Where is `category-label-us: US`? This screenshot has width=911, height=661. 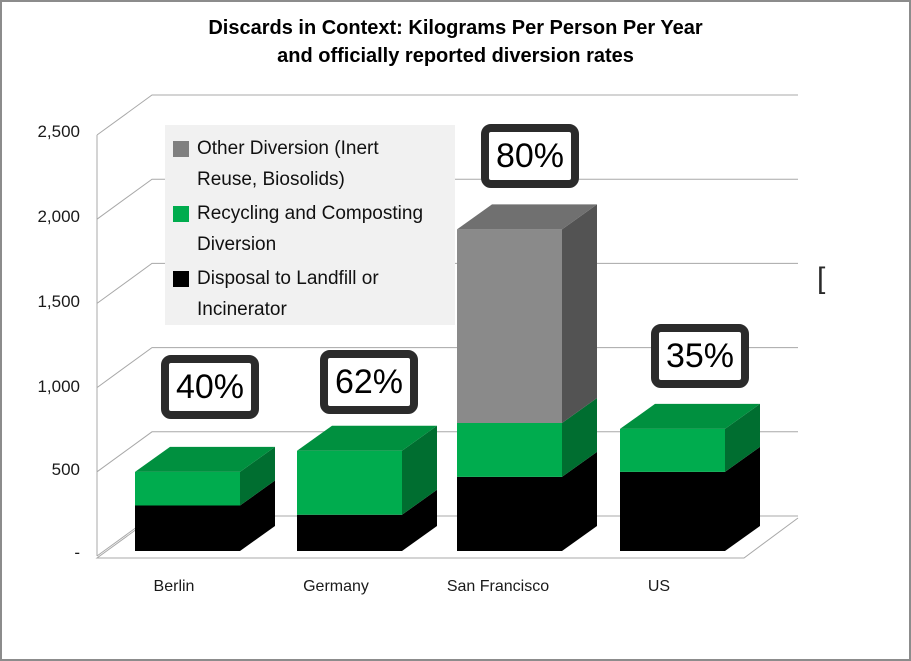 category-label-us: US is located at coordinates (659, 586).